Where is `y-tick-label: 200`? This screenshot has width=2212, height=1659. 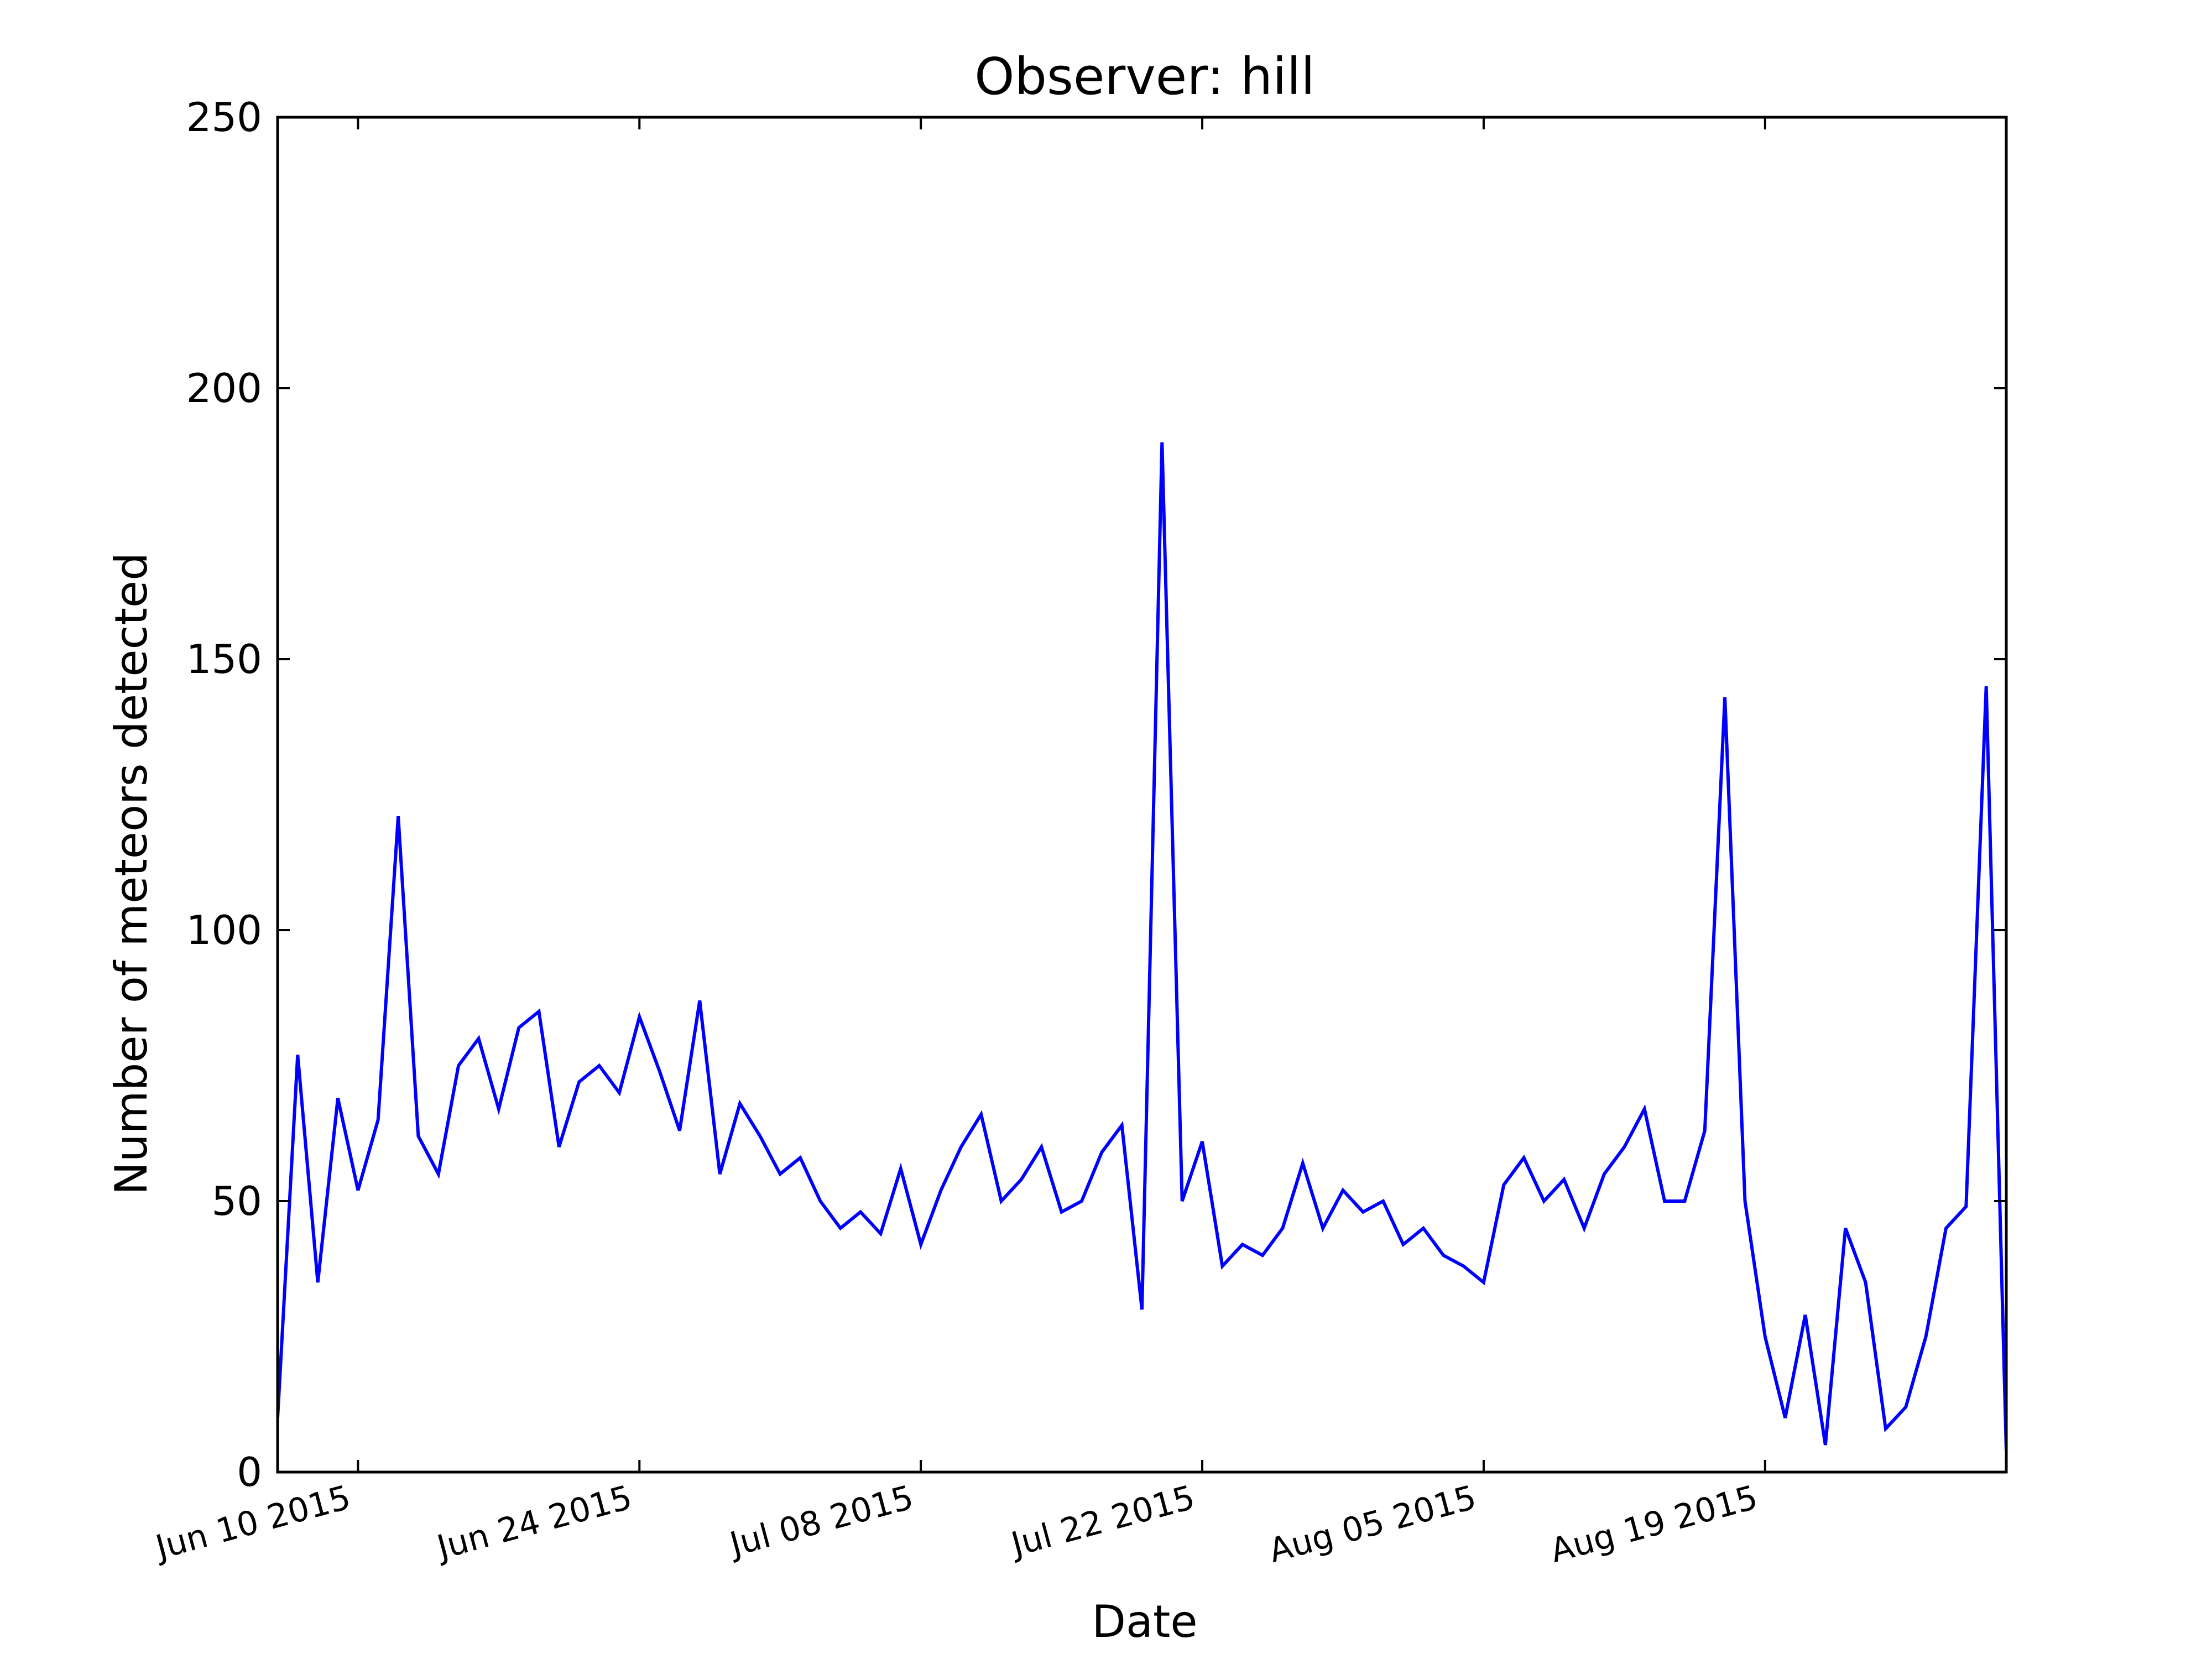
y-tick-label: 200 is located at coordinates (224, 388).